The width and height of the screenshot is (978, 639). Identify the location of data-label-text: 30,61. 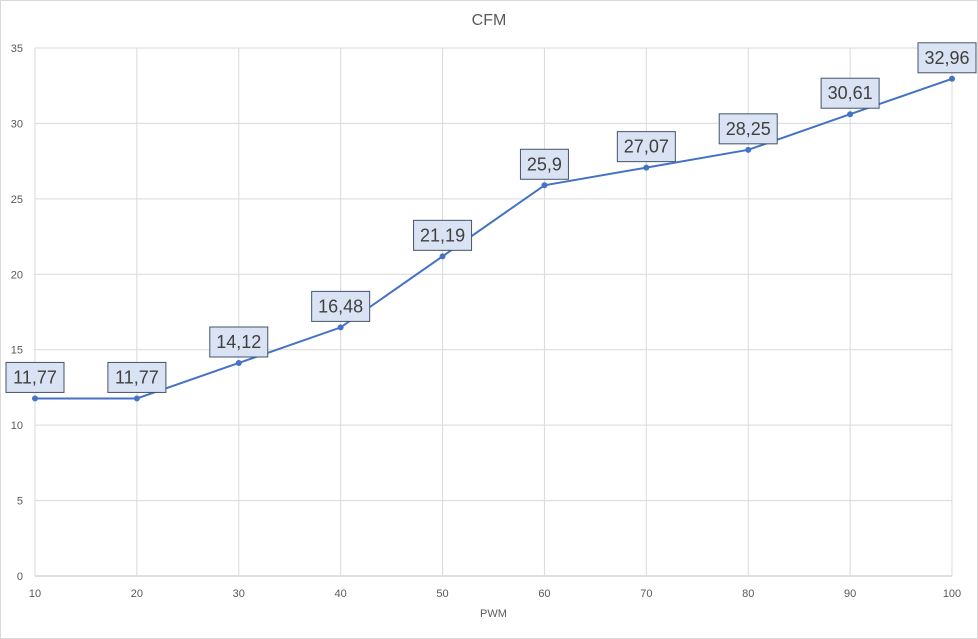
(850, 93).